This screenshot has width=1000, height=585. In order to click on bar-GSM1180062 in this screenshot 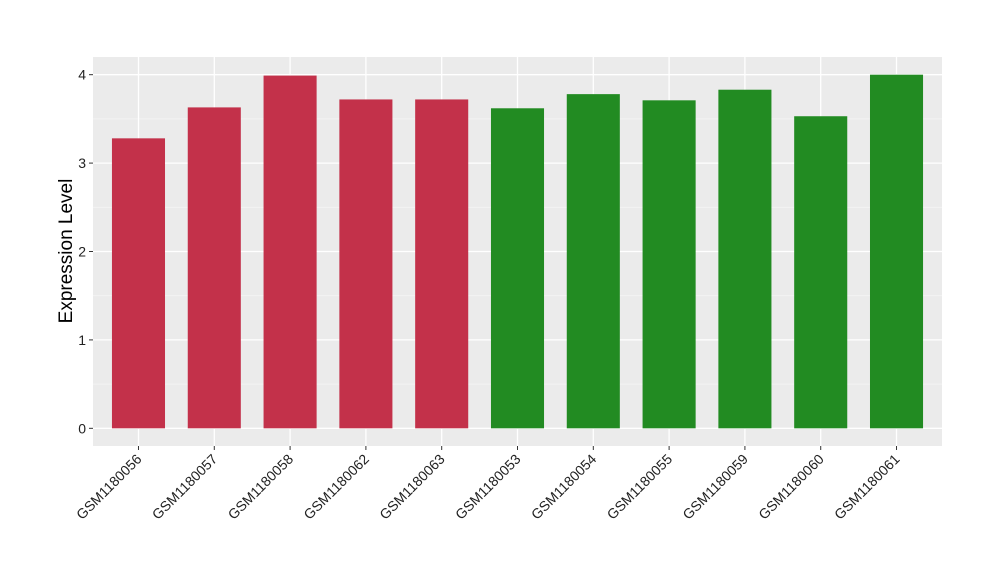, I will do `click(366, 264)`.